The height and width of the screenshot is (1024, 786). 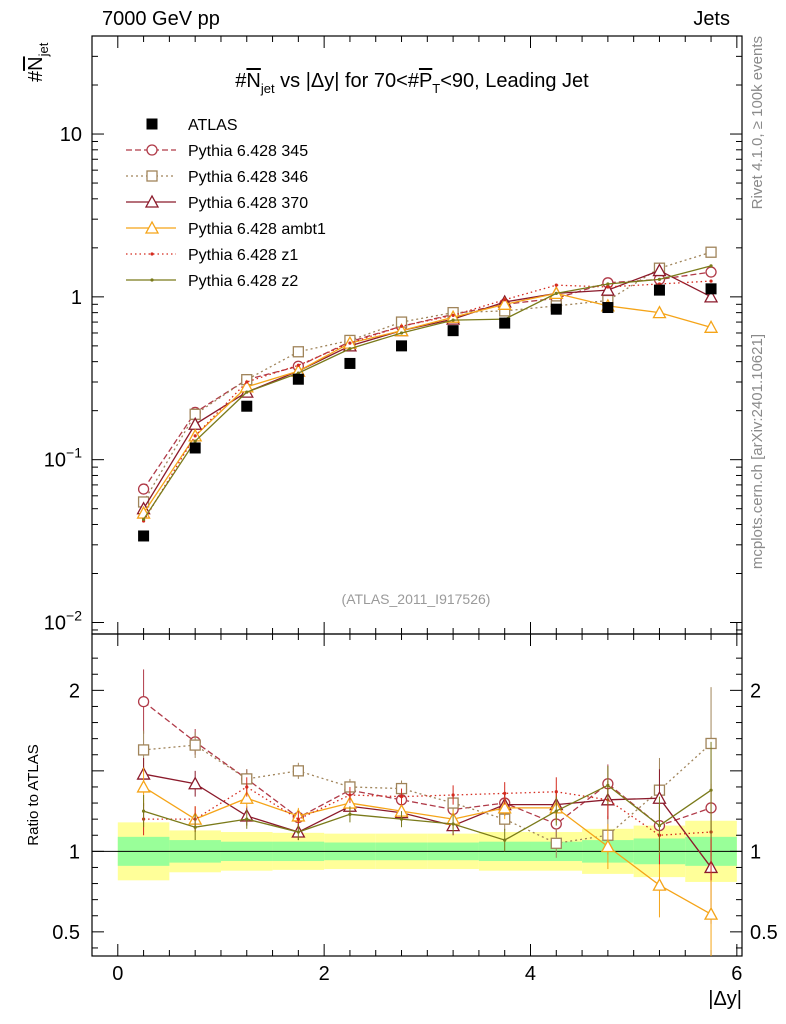 What do you see at coordinates (152, 254) in the screenshot?
I see `legend-marker-pythia-6-428-z1` at bounding box center [152, 254].